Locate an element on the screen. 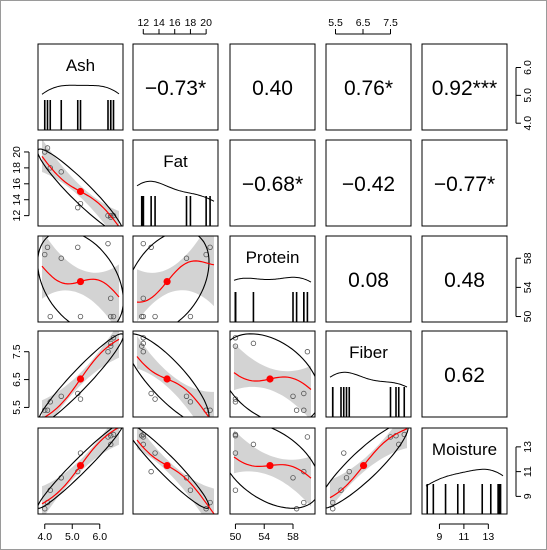 Image resolution: width=547 pixels, height=550 pixels. panel-fat-ash is located at coordinates (80, 183).